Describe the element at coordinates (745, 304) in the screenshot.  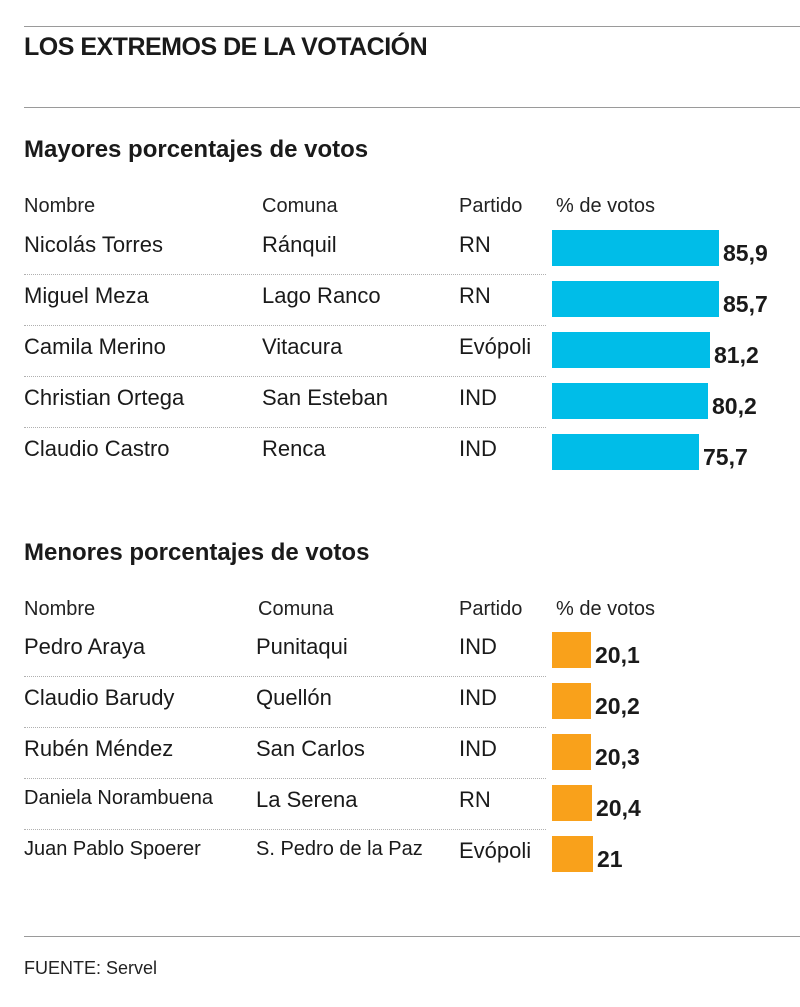
I see `value-label: 85,7` at that location.